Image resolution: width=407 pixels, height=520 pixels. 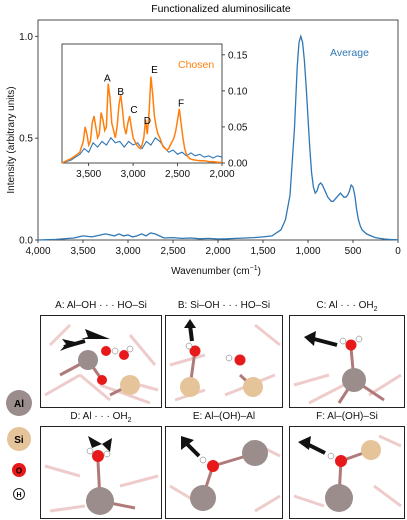 I want to click on x-tick-label: 500, so click(x=353, y=251).